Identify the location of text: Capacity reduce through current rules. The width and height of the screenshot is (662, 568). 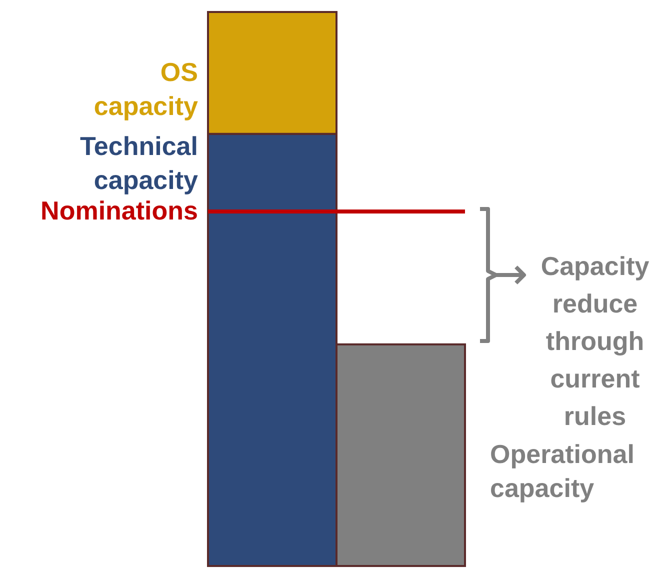
(595, 341).